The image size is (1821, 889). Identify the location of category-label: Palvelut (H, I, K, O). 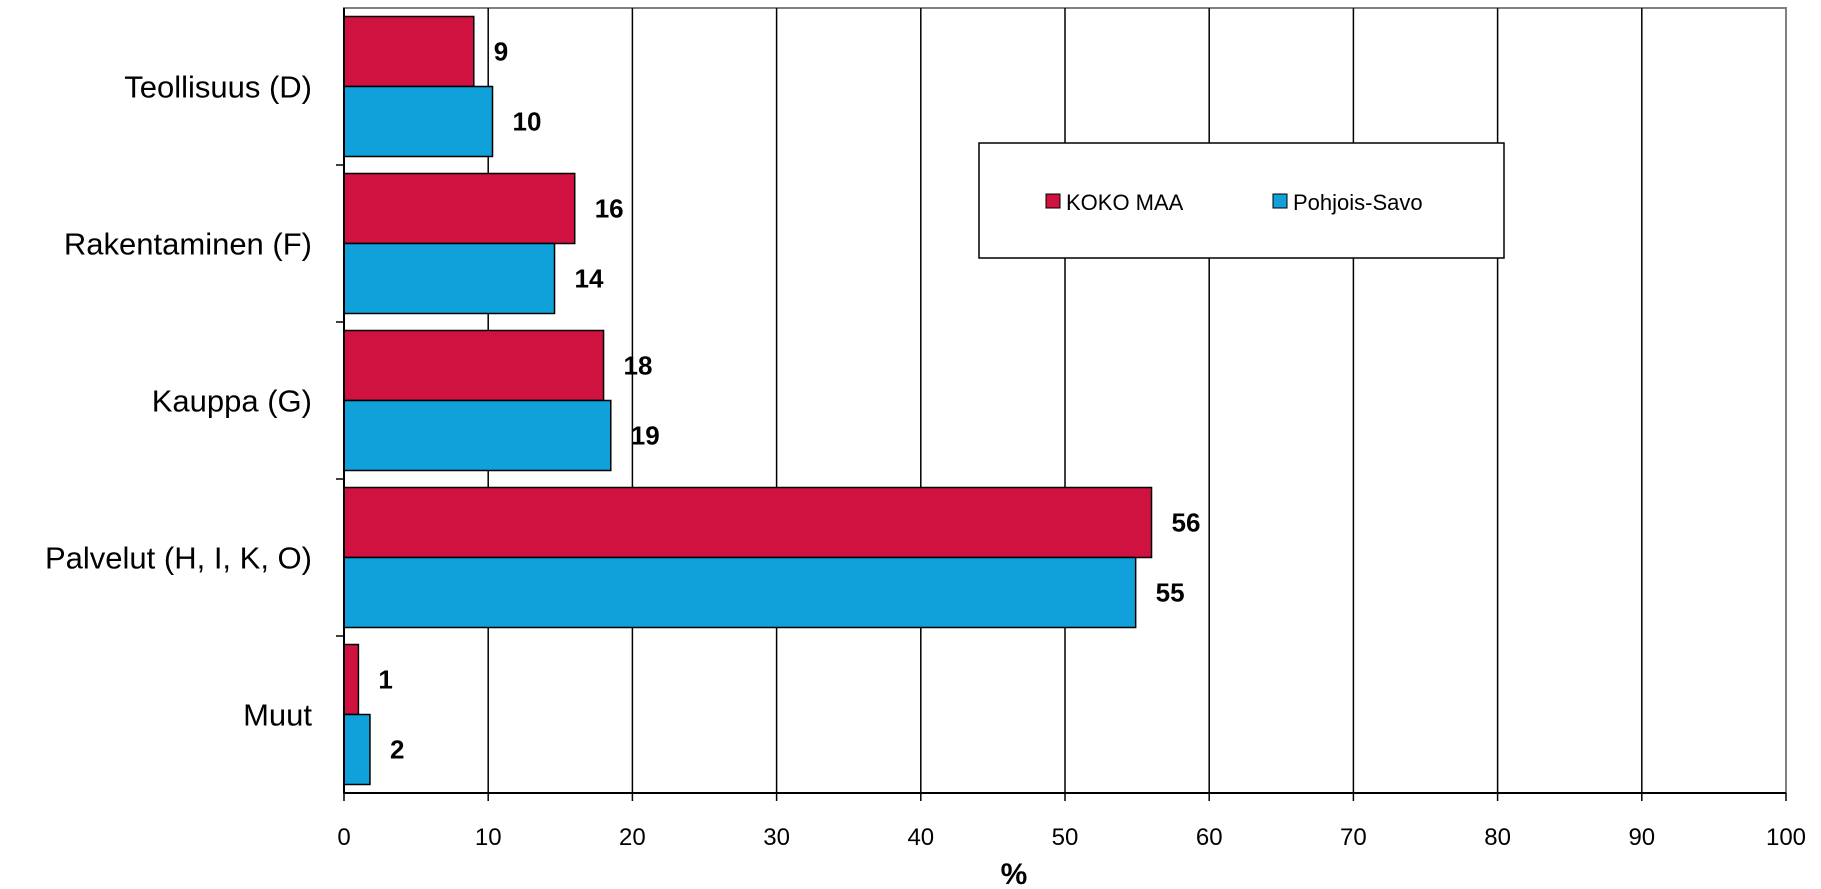
(178, 558).